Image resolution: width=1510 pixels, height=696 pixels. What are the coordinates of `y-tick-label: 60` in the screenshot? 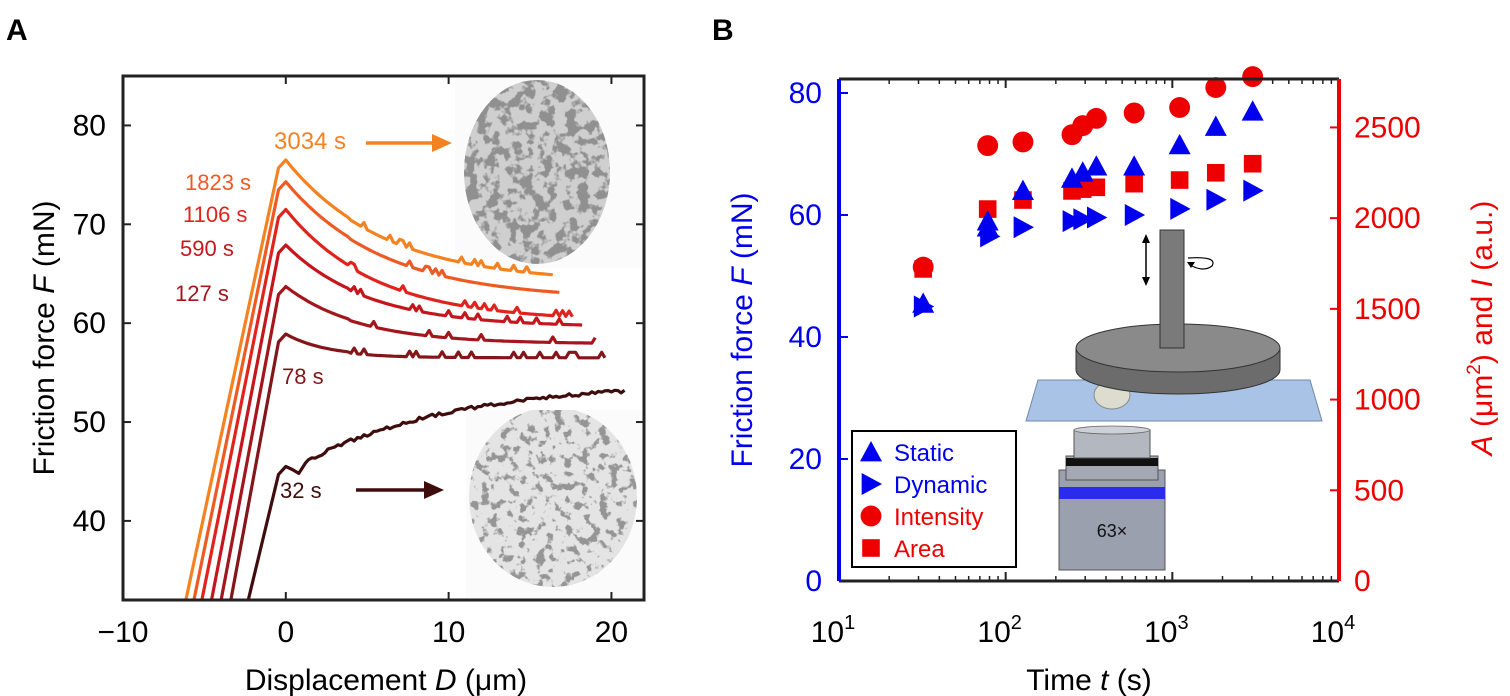 It's located at (89, 323).